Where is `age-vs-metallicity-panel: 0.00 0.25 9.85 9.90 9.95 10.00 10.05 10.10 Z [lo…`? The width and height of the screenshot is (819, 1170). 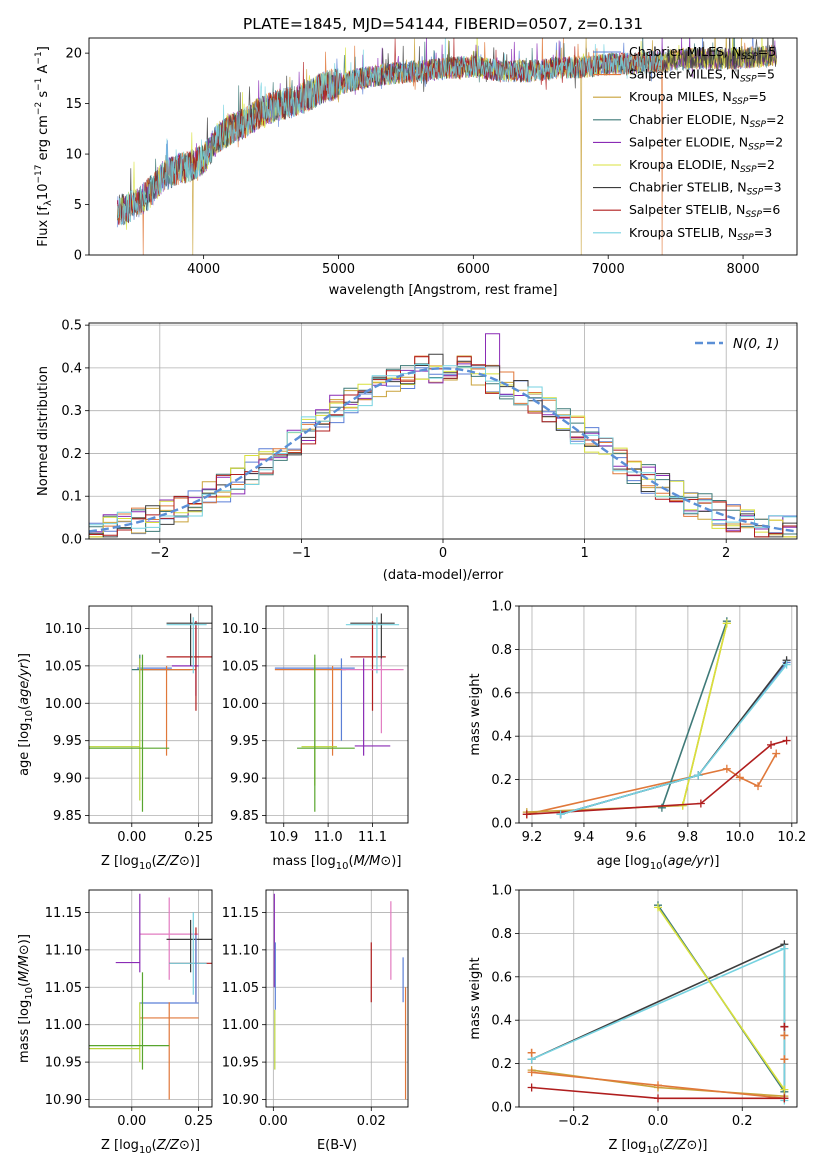
age-vs-metallicity-panel: 0.00 0.25 9.85 9.90 9.95 10.00 10.05 10.10 Z [lo… is located at coordinates (115, 738).